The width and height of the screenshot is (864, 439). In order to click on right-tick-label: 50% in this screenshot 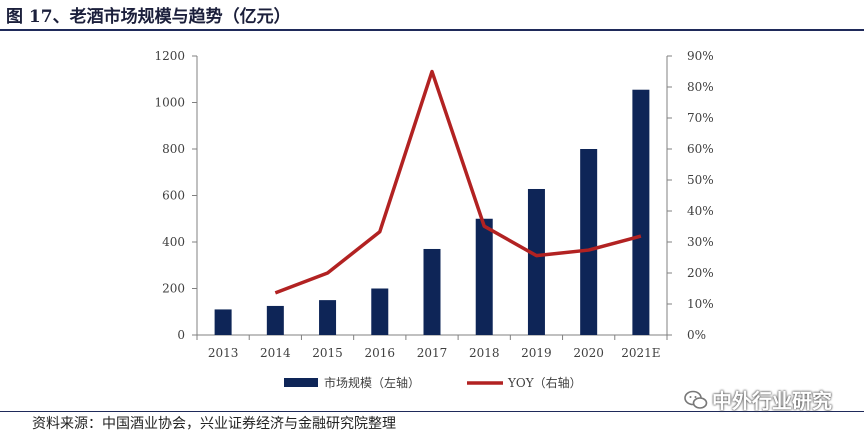, I will do `click(700, 180)`.